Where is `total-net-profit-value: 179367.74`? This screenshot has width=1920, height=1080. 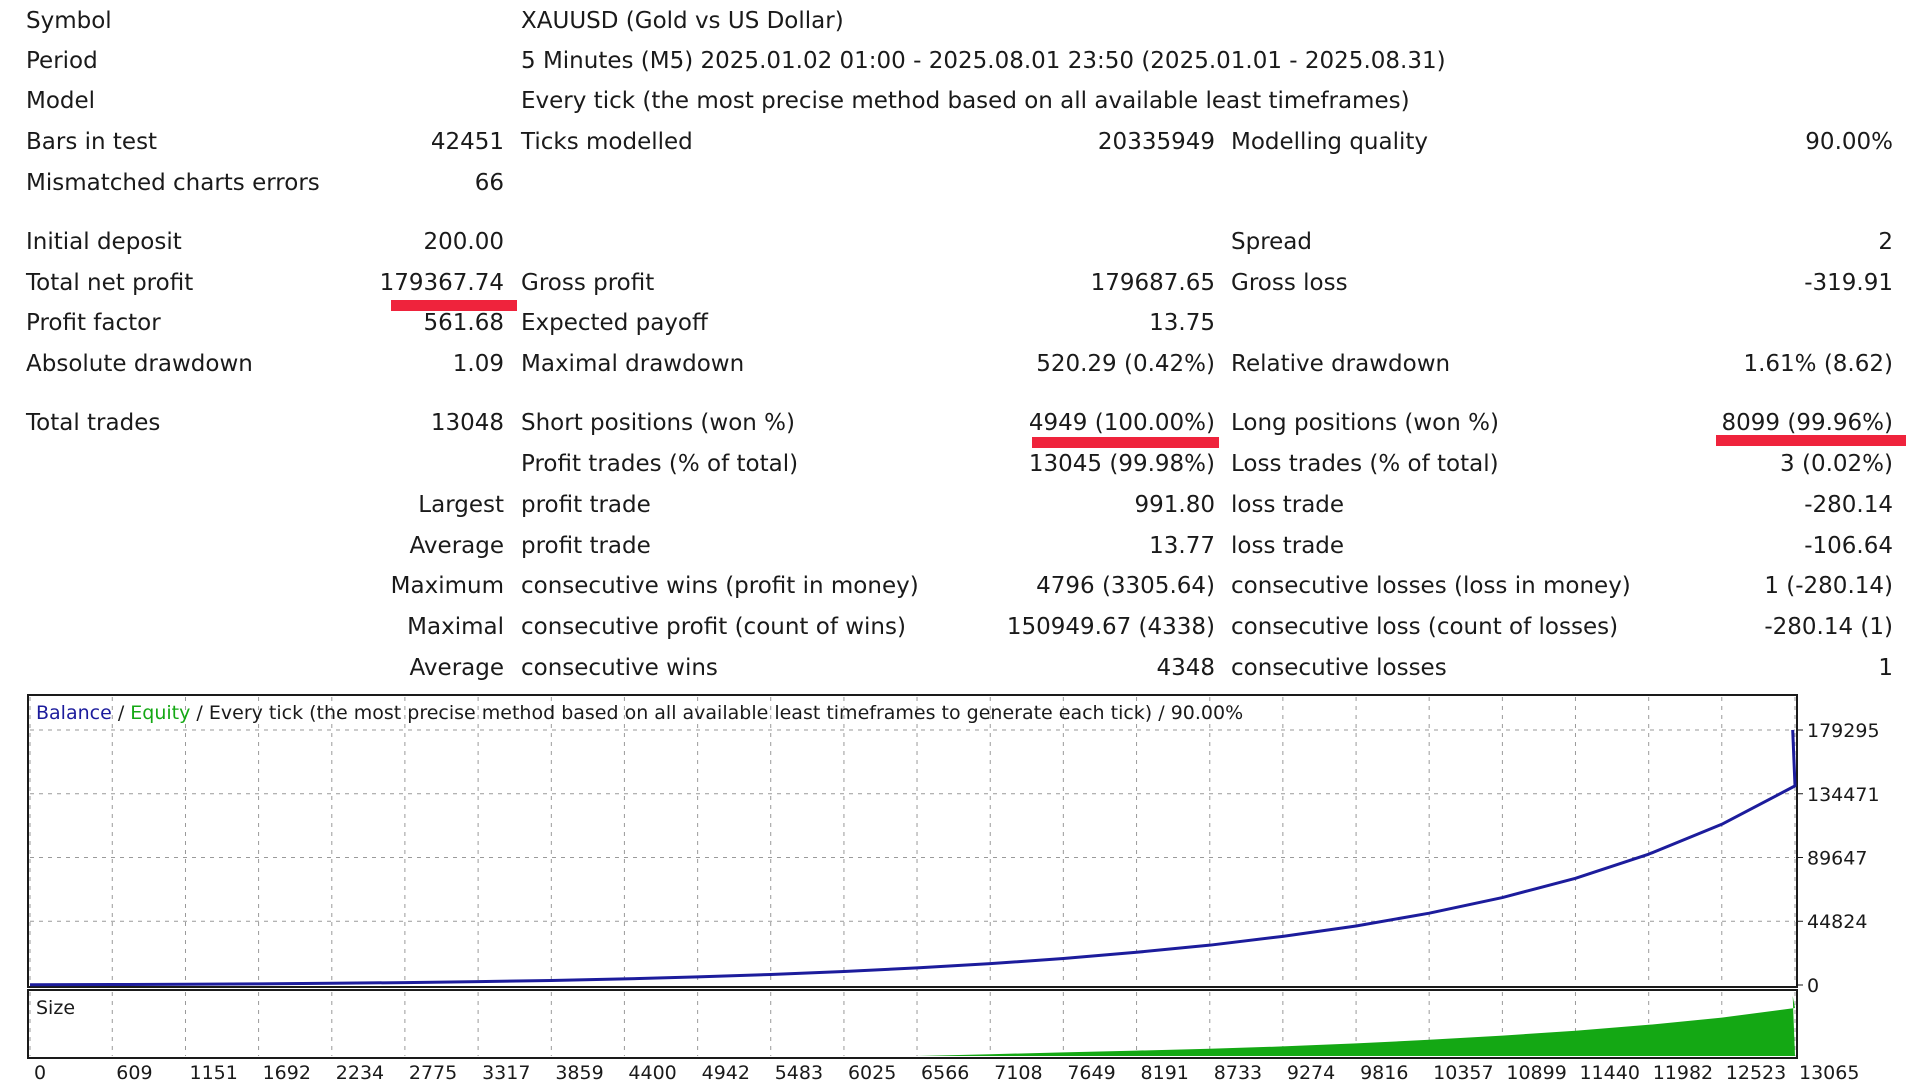 total-net-profit-value: 179367.74 is located at coordinates (441, 283).